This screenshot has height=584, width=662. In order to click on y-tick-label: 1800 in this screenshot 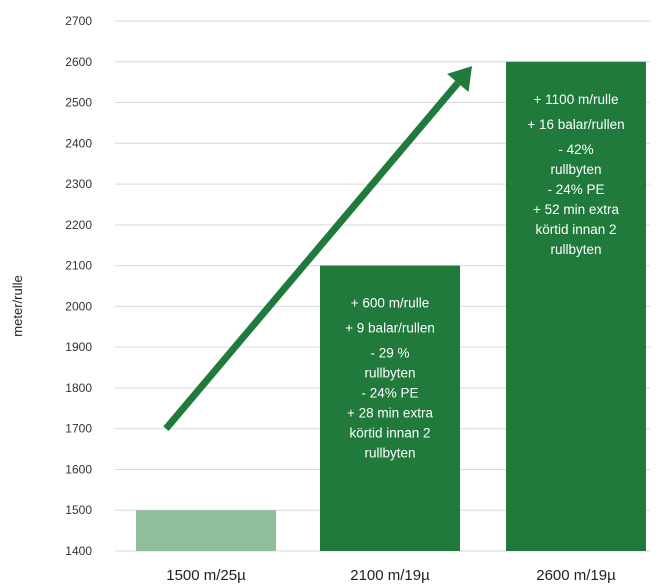, I will do `click(78, 388)`.